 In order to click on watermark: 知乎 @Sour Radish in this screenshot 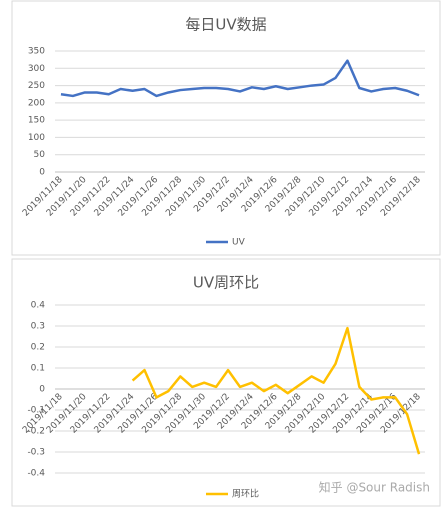, I will do `click(374, 488)`.